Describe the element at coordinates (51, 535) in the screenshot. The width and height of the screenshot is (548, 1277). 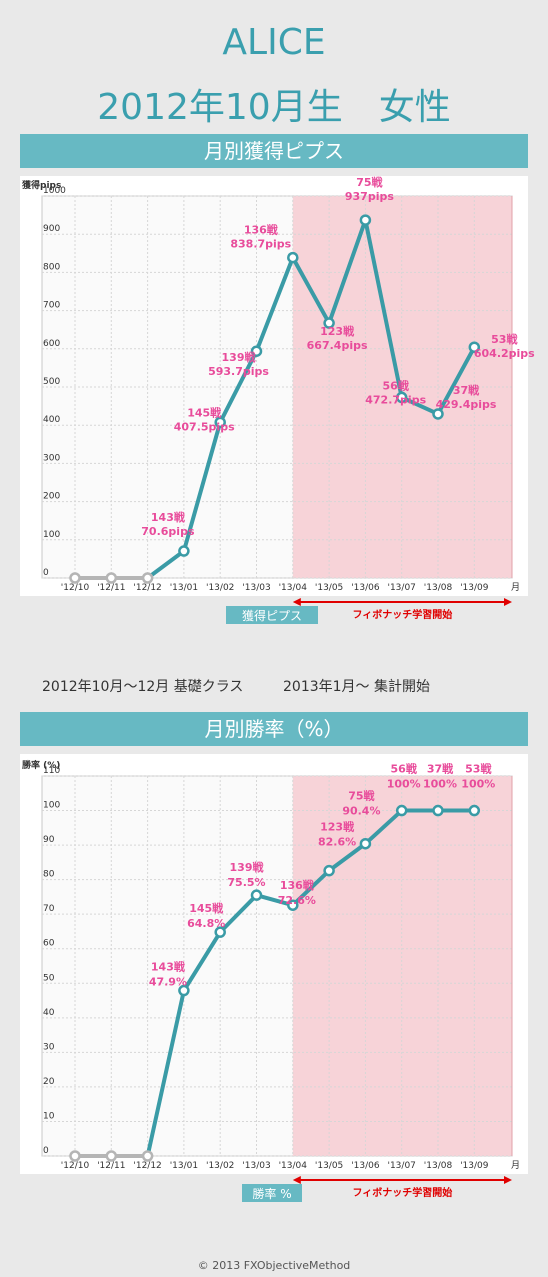
I see `y-tick-label: 100` at that location.